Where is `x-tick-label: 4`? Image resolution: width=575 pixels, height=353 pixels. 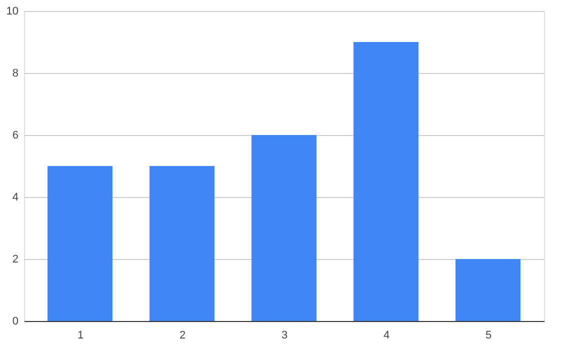
x-tick-label: 4 is located at coordinates (386, 336).